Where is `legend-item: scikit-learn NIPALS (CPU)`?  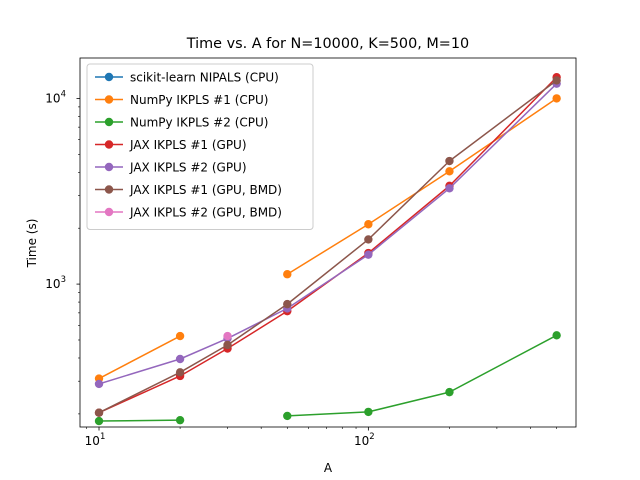 legend-item: scikit-learn NIPALS (CPU) is located at coordinates (187, 78).